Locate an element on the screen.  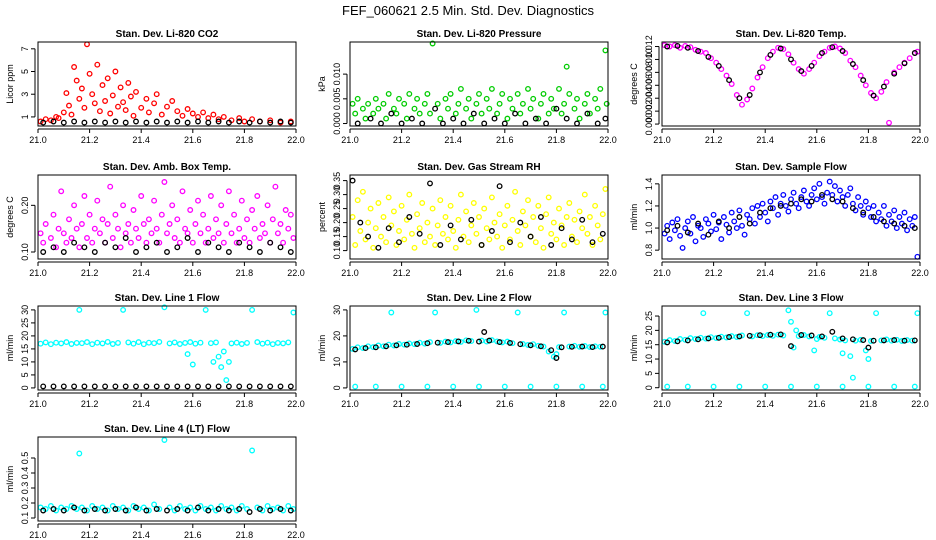
plot-frame is located at coordinates (167, 479).